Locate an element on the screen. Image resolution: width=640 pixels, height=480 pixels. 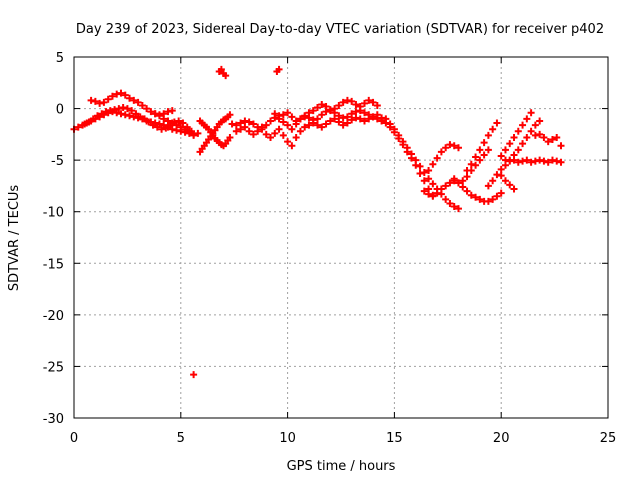
series-arc-morning-x2 is located at coordinates (215, 133).